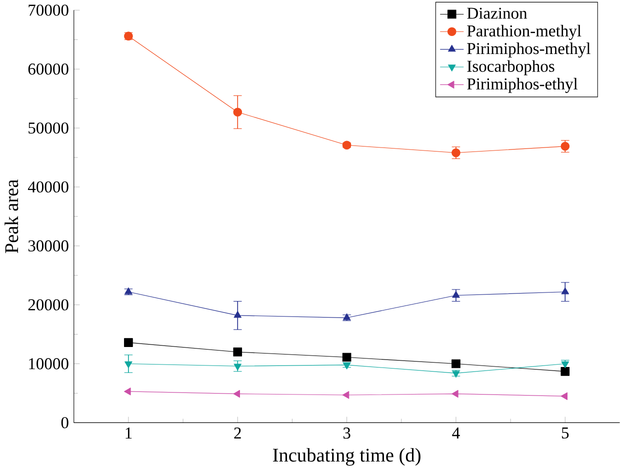 The image size is (620, 470). Describe the element at coordinates (48, 10) in the screenshot. I see `y-tick-label: 70000` at that location.